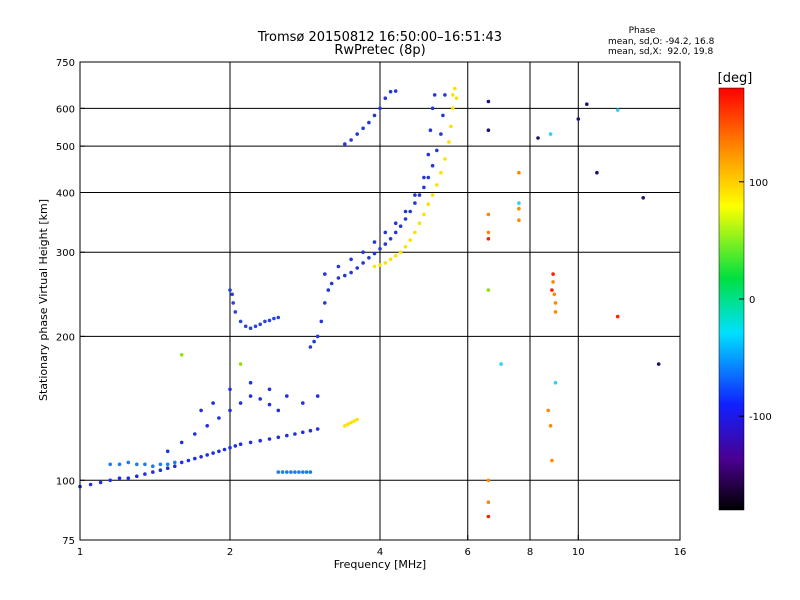 Image resolution: width=800 pixels, height=600 pixels. I want to click on y-tick-label: 500, so click(65, 147).